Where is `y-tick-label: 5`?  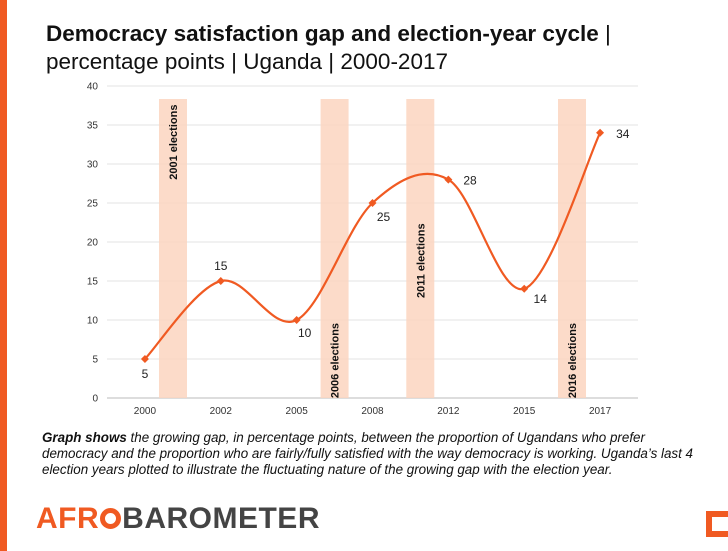
y-tick-label: 5 is located at coordinates (95, 360).